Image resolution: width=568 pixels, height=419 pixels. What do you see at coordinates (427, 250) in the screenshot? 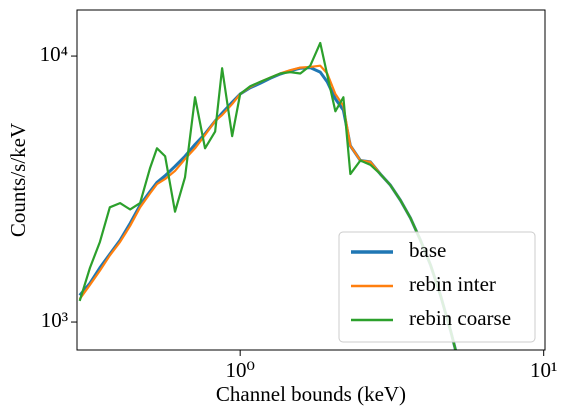
I see `legend-label: base` at bounding box center [427, 250].